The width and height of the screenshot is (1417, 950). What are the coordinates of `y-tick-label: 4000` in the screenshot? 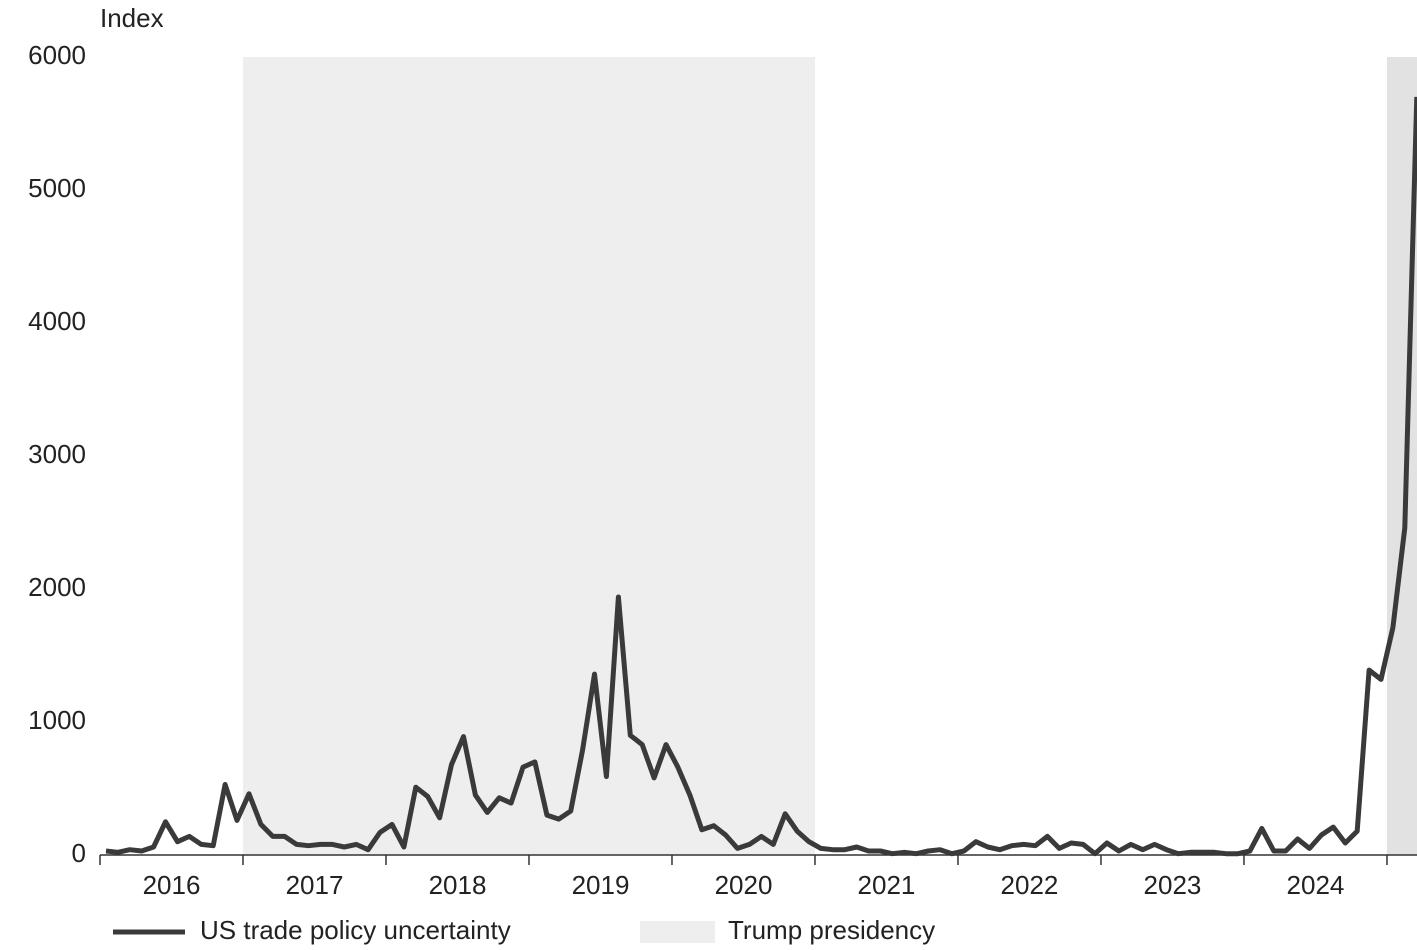 It's located at (57, 321).